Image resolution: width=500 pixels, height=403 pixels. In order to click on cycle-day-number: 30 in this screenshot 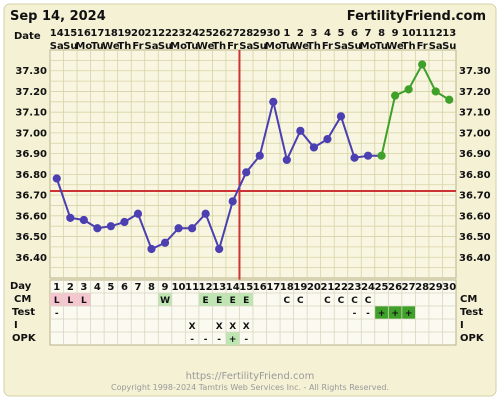, I will do `click(449, 287)`.